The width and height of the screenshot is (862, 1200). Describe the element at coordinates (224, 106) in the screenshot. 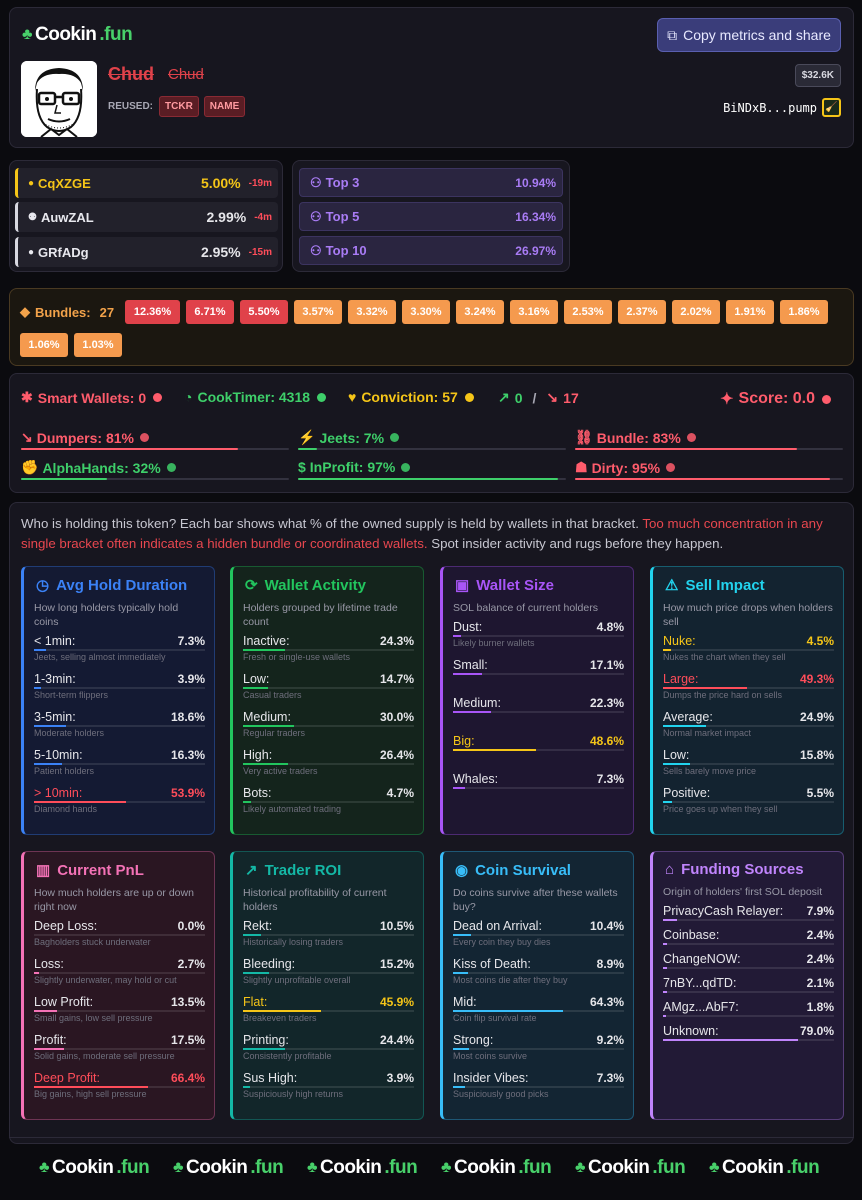

I see `reused-tag-name: NAME` at that location.